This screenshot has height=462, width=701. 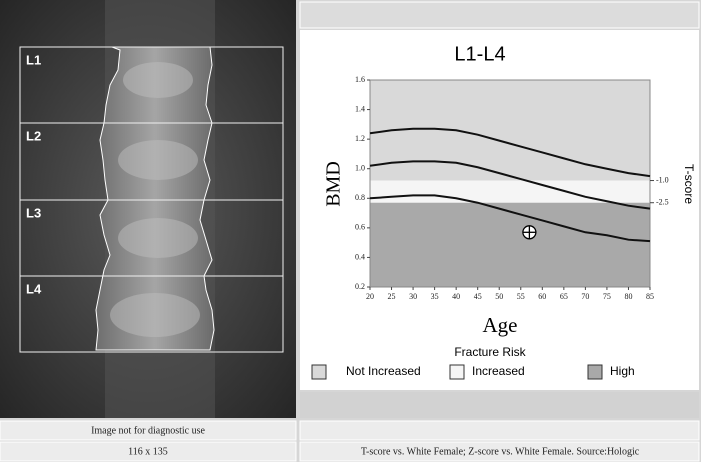 I want to click on region-label: L4, so click(x=34, y=288).